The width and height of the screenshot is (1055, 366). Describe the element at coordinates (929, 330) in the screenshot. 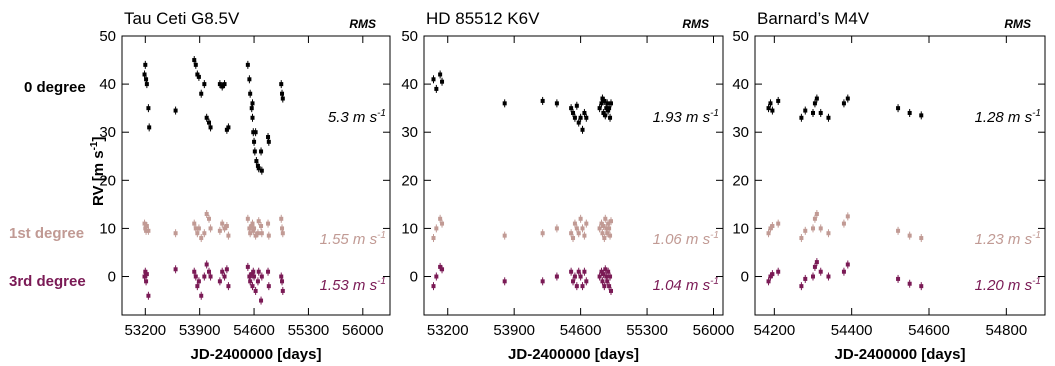

I see `x-tick-label: 54600` at that location.